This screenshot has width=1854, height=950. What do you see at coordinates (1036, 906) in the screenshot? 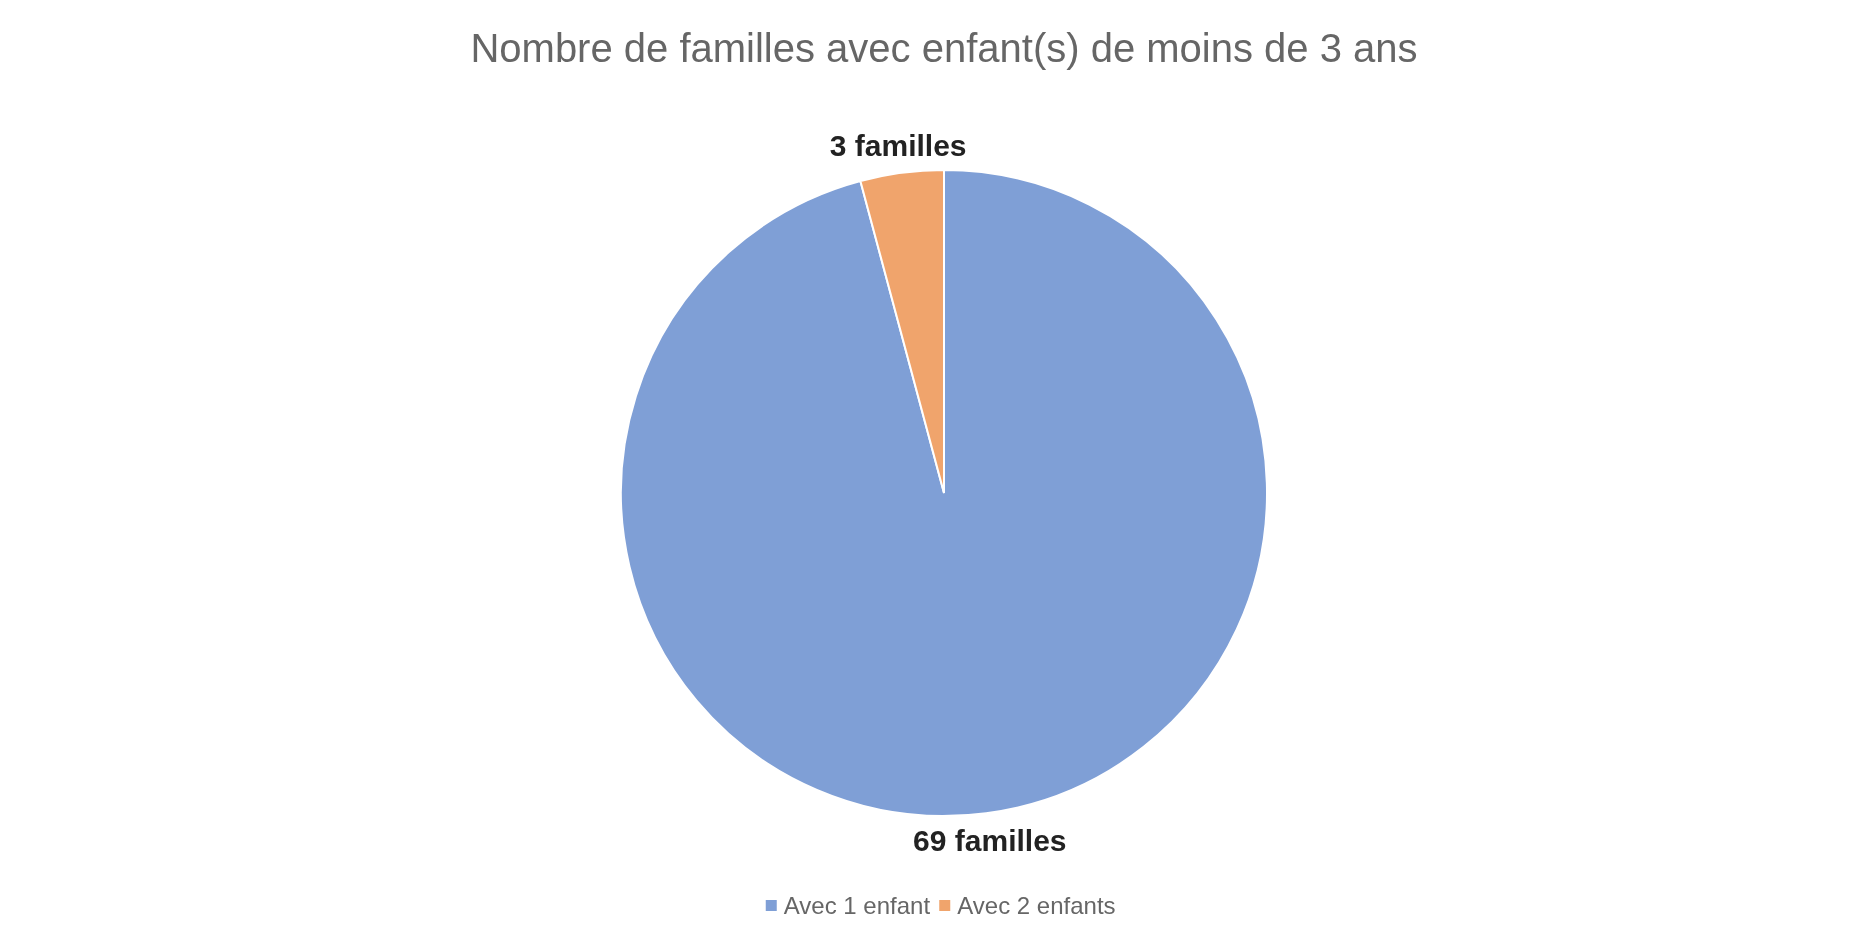
I see `legend-label: Avec 2 enfants` at bounding box center [1036, 906].